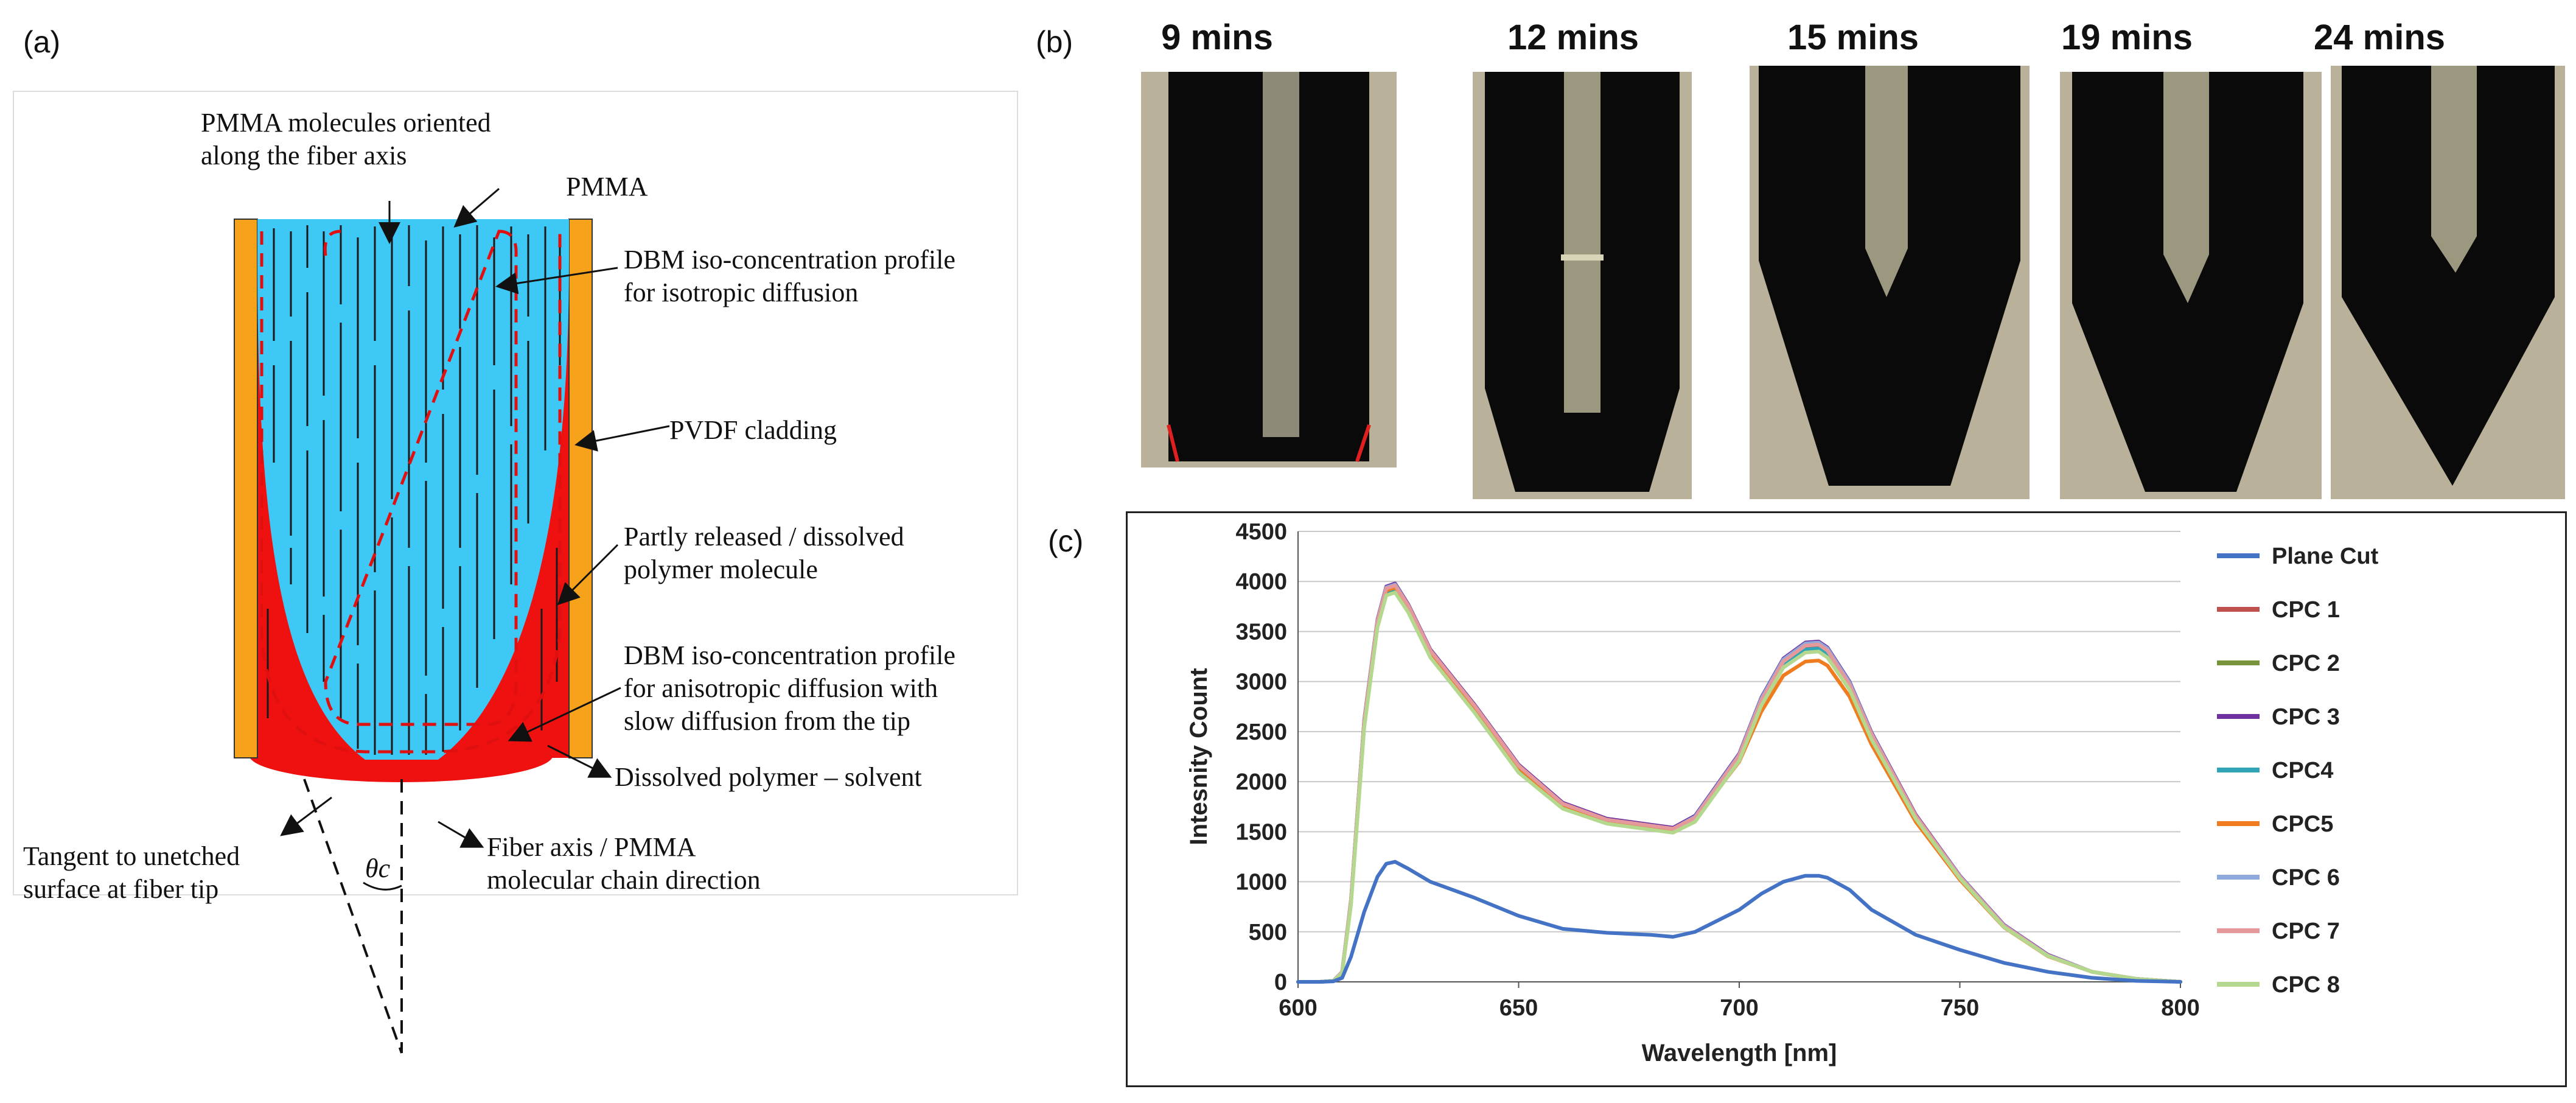  I want to click on micrograph-24-mins, so click(2448, 282).